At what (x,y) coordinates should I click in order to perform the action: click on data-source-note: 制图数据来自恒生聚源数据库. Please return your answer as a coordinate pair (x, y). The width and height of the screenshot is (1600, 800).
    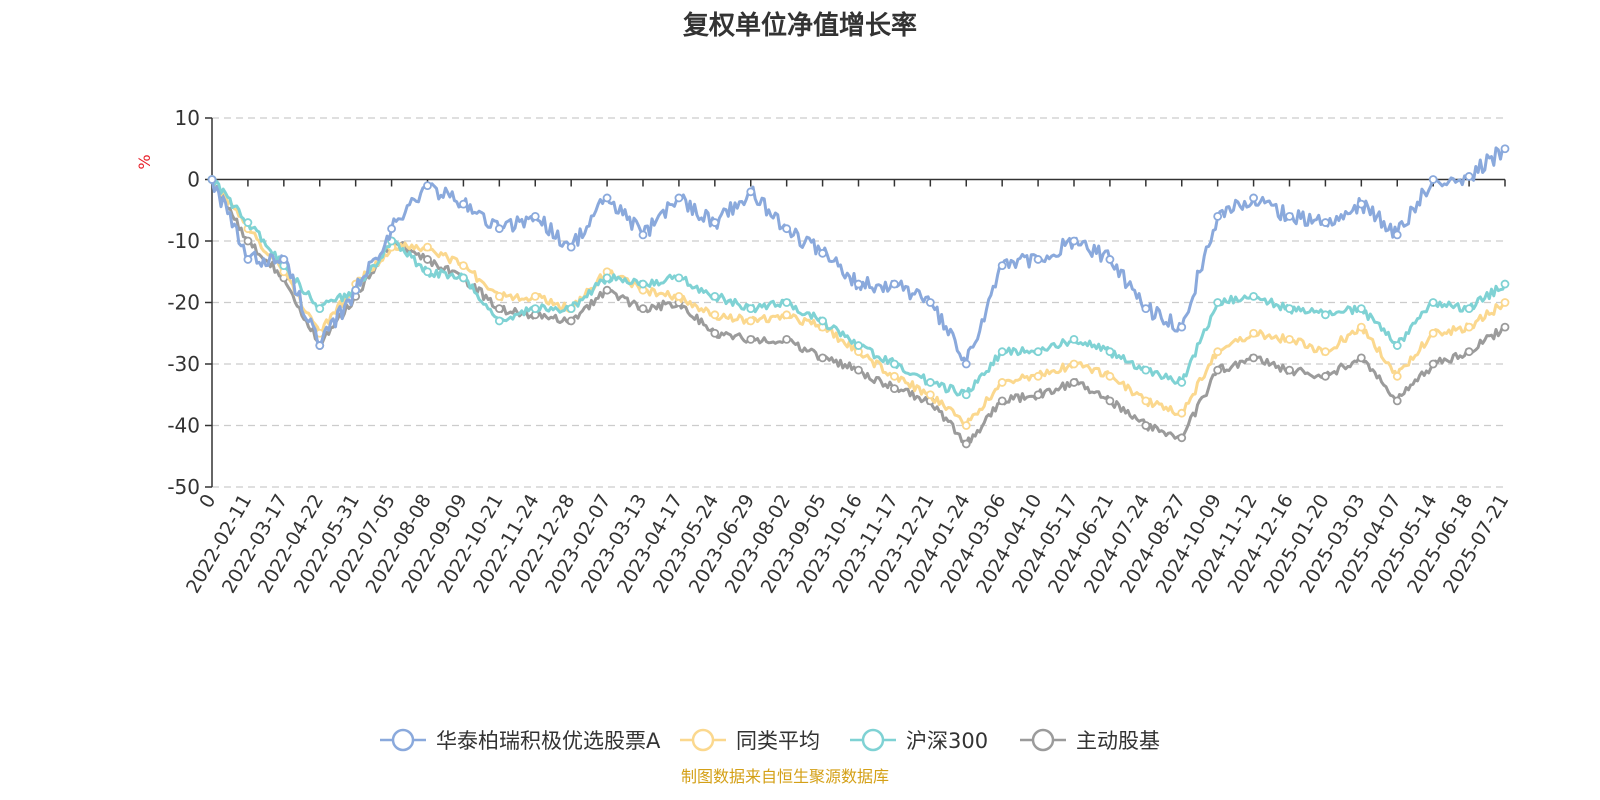
    Looking at the image, I should click on (785, 776).